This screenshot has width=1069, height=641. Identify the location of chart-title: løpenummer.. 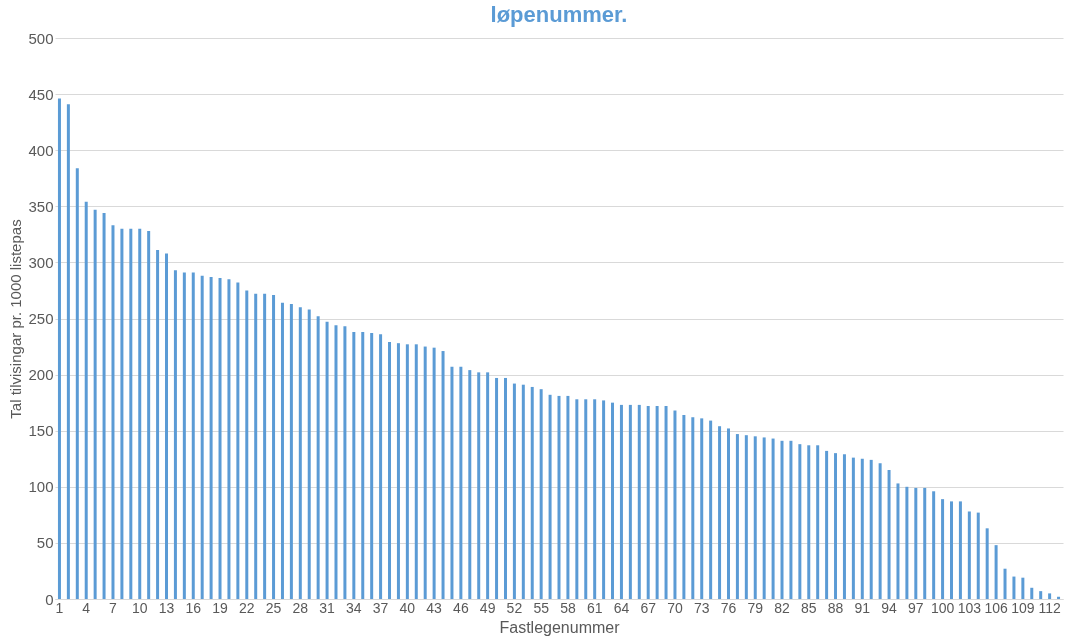
(559, 14).